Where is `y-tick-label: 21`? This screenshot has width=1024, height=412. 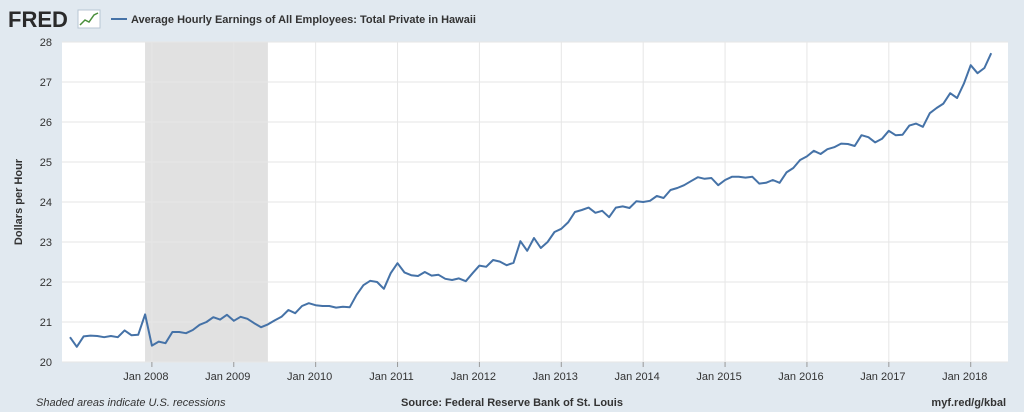
y-tick-label: 21 is located at coordinates (46, 323).